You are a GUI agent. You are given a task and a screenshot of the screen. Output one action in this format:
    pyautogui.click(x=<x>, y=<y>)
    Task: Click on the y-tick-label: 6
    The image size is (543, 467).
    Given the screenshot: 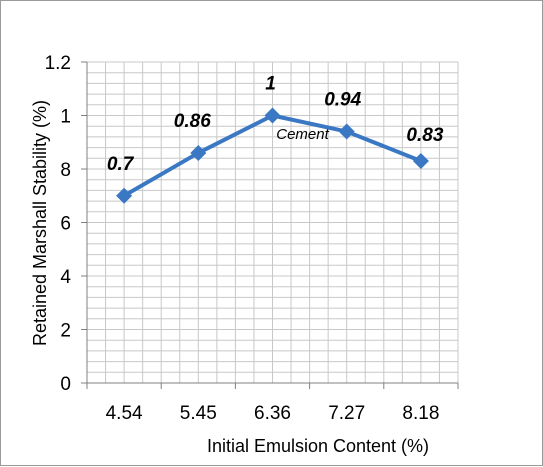 What is the action you would take?
    pyautogui.click(x=65, y=224)
    